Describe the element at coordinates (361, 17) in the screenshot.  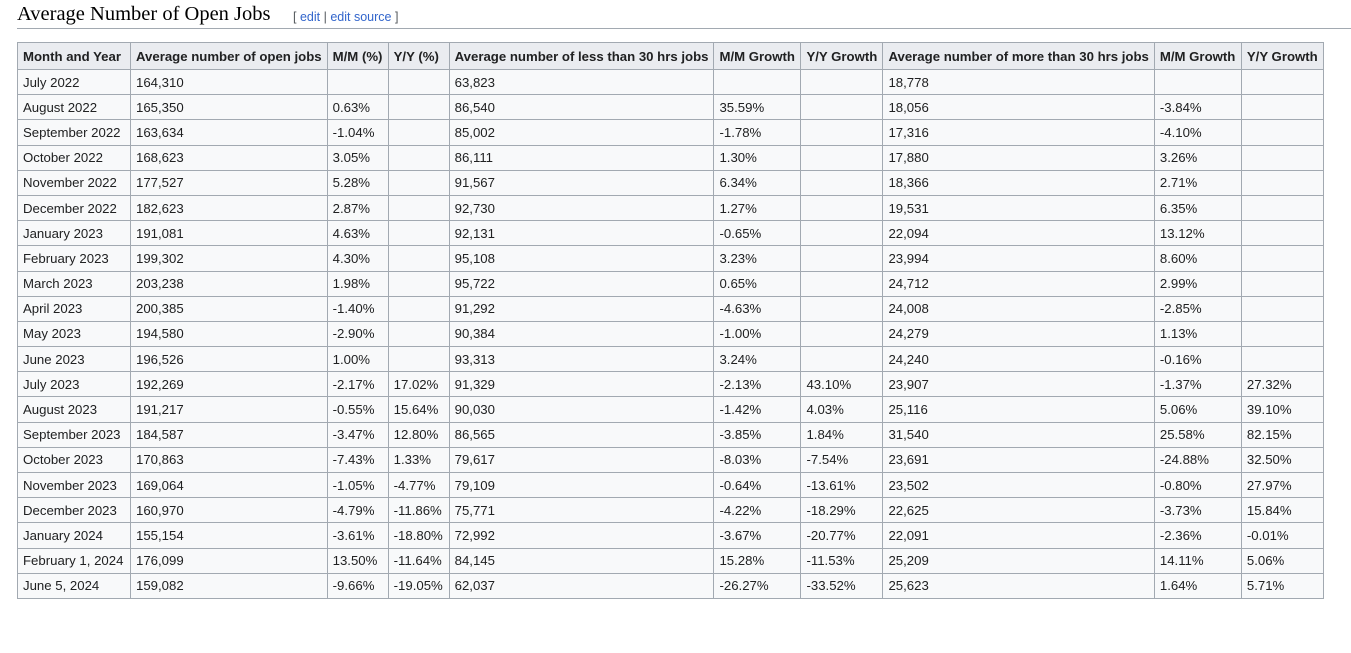
I see `edit-source-link: edit source` at that location.